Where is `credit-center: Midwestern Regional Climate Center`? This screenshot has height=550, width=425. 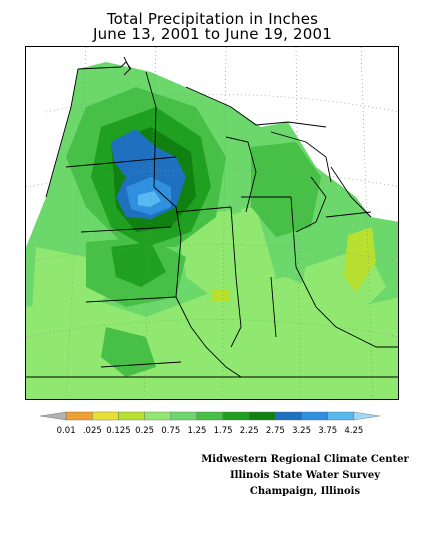 credit-center: Midwestern Regional Climate Center is located at coordinates (305, 459).